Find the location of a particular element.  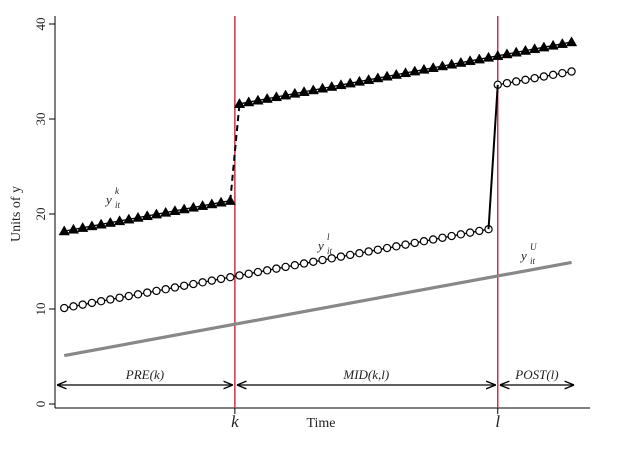

y-tick-label: 10 is located at coordinates (40, 309).